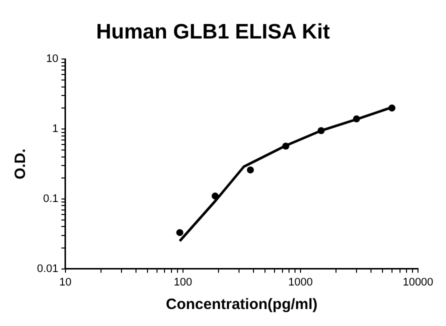 Image resolution: width=446 pixels, height=326 pixels. I want to click on y-tick-label: 10, so click(52, 59).